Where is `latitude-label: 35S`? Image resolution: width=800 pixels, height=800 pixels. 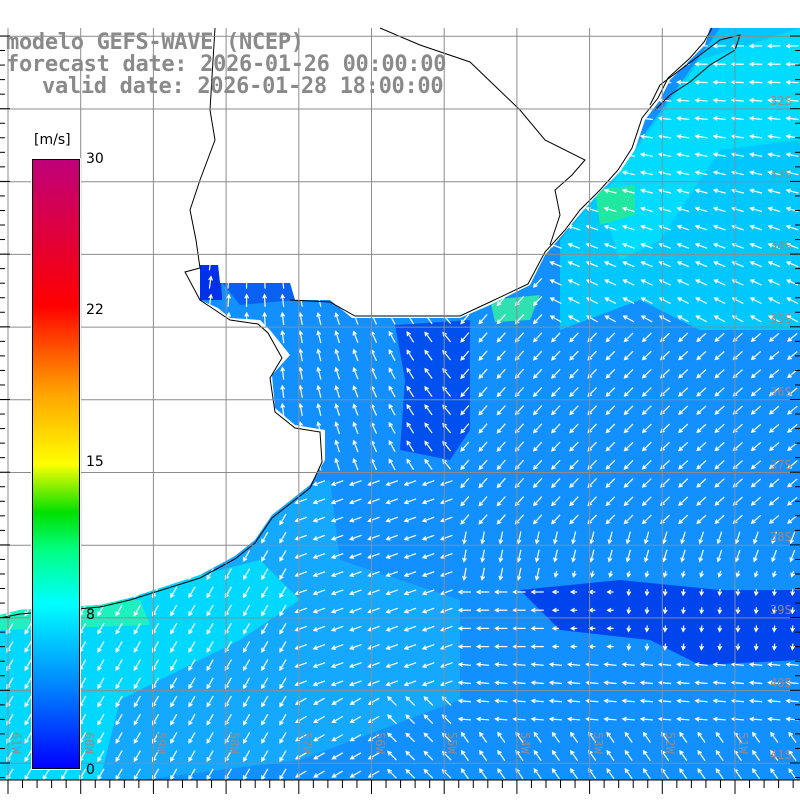 latitude-label: 35S is located at coordinates (781, 319).